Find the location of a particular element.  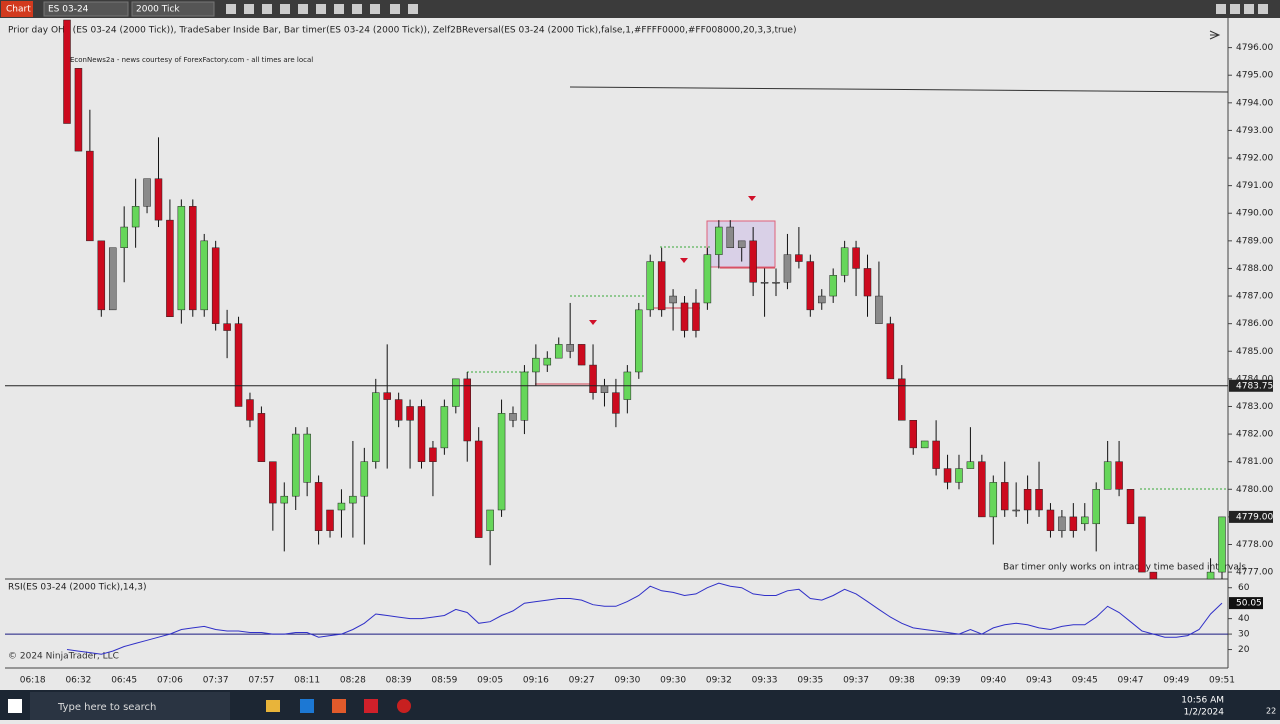

interval-select is located at coordinates (173, 9).